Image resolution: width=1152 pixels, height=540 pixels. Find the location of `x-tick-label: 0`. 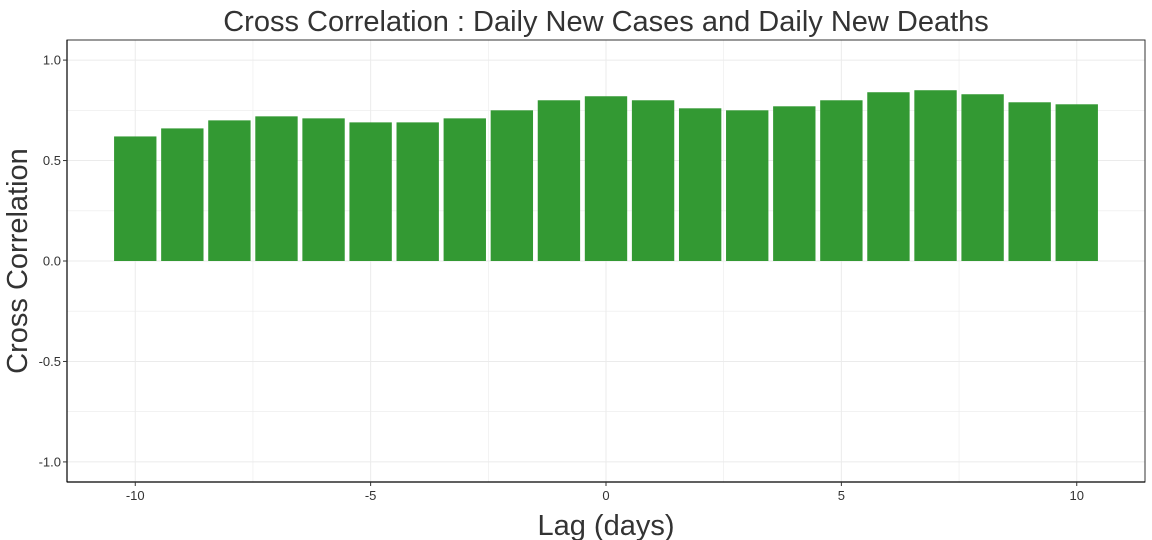

x-tick-label: 0 is located at coordinates (605, 495).